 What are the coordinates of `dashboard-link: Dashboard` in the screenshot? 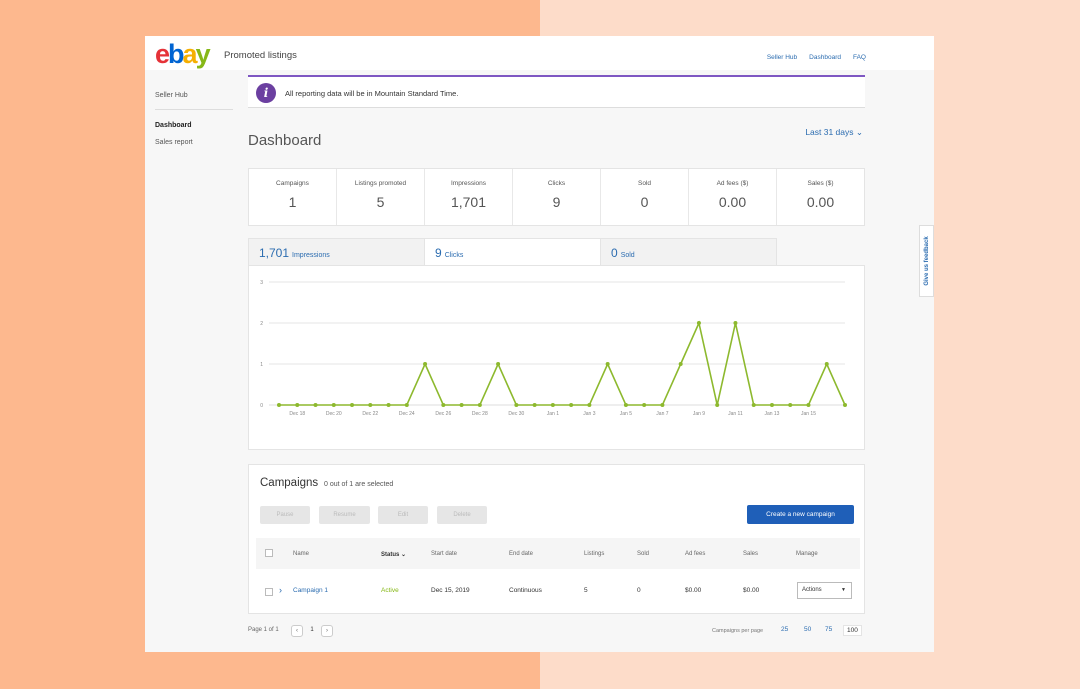 It's located at (825, 57).